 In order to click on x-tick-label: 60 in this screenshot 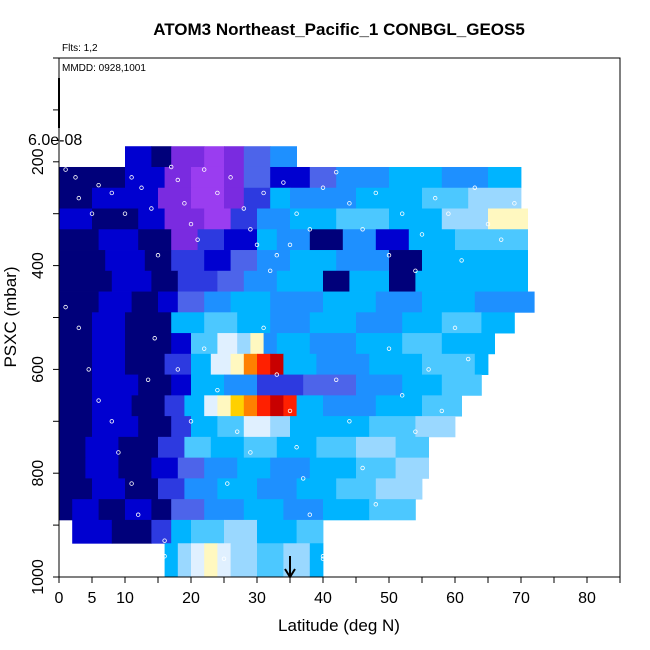, I will do `click(455, 598)`.